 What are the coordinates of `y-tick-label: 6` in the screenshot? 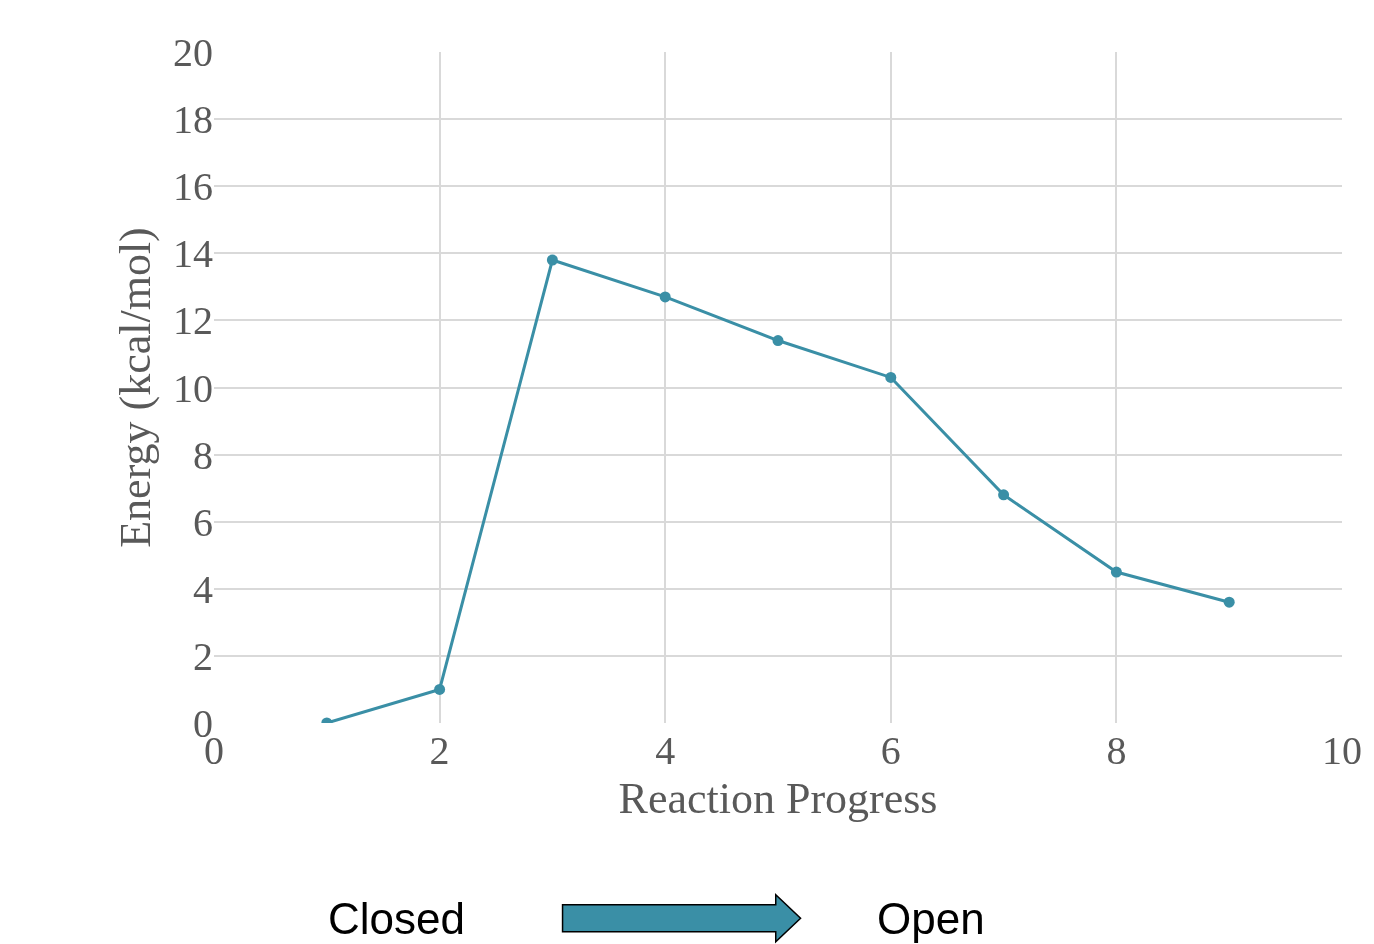 It's located at (203, 522).